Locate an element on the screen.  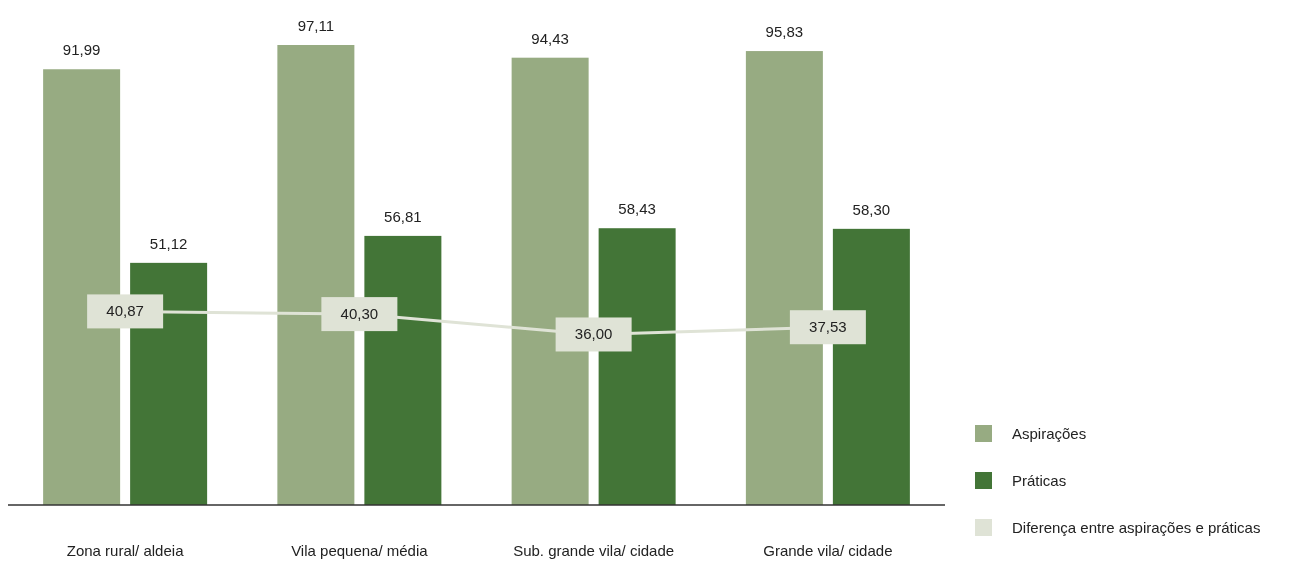
data-label: 94,43 is located at coordinates (550, 38).